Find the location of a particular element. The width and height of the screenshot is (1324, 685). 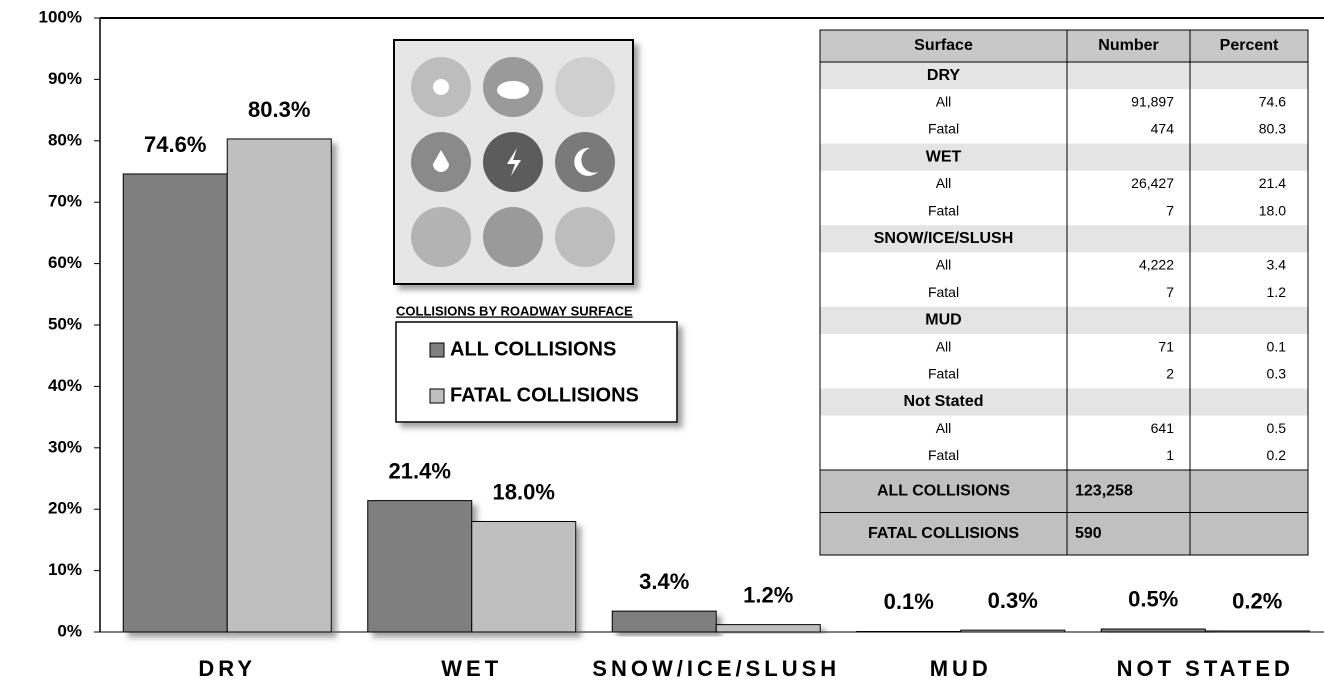

table-value: 474 is located at coordinates (1163, 129).